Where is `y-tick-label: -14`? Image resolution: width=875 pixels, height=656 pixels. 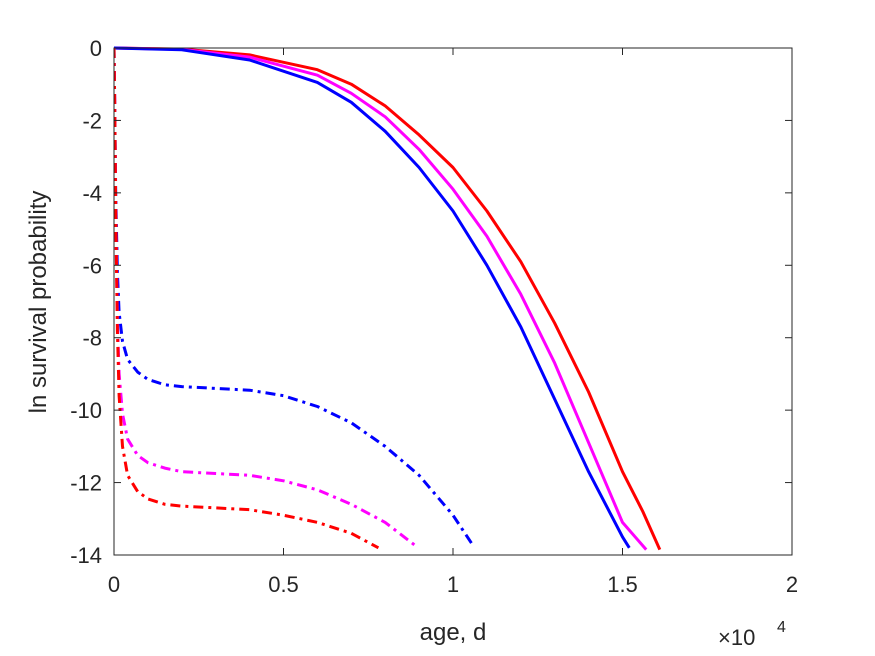 y-tick-label: -14 is located at coordinates (86, 555).